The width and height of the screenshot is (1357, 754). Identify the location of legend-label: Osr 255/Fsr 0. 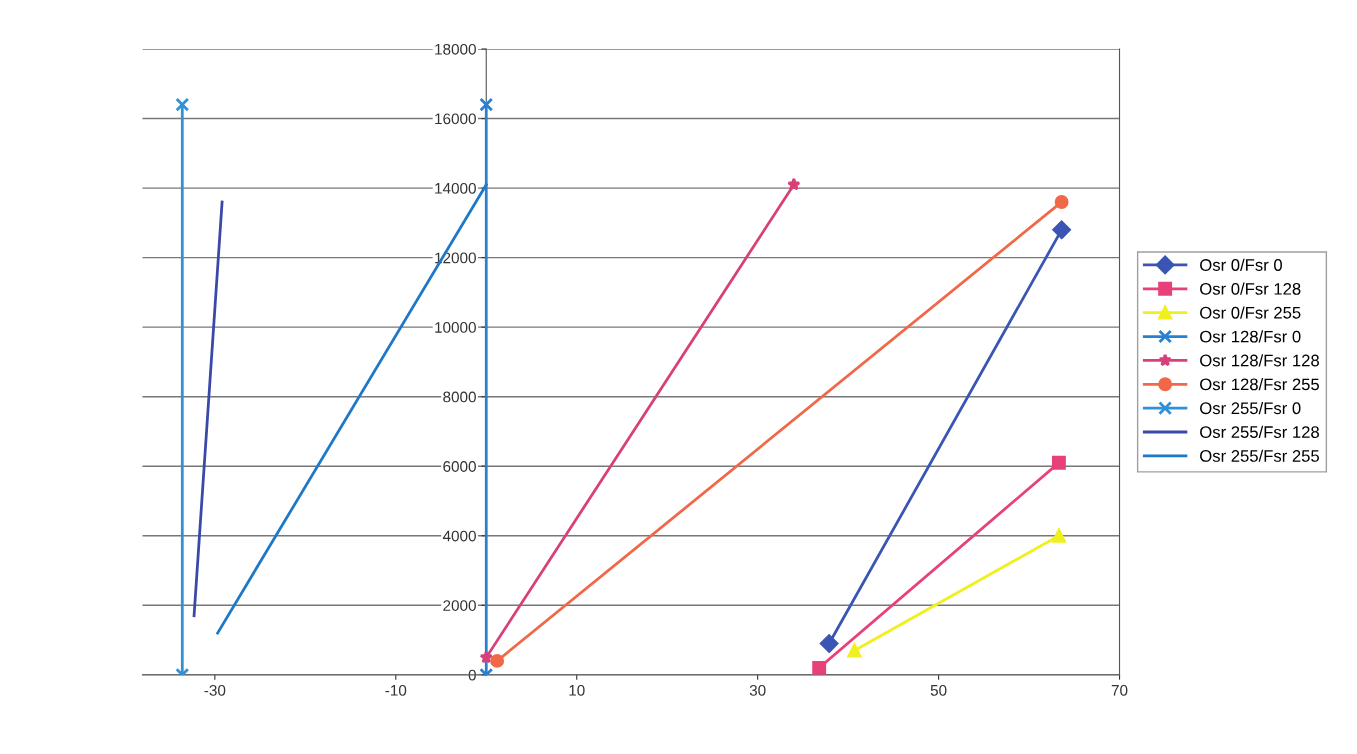
(1250, 408).